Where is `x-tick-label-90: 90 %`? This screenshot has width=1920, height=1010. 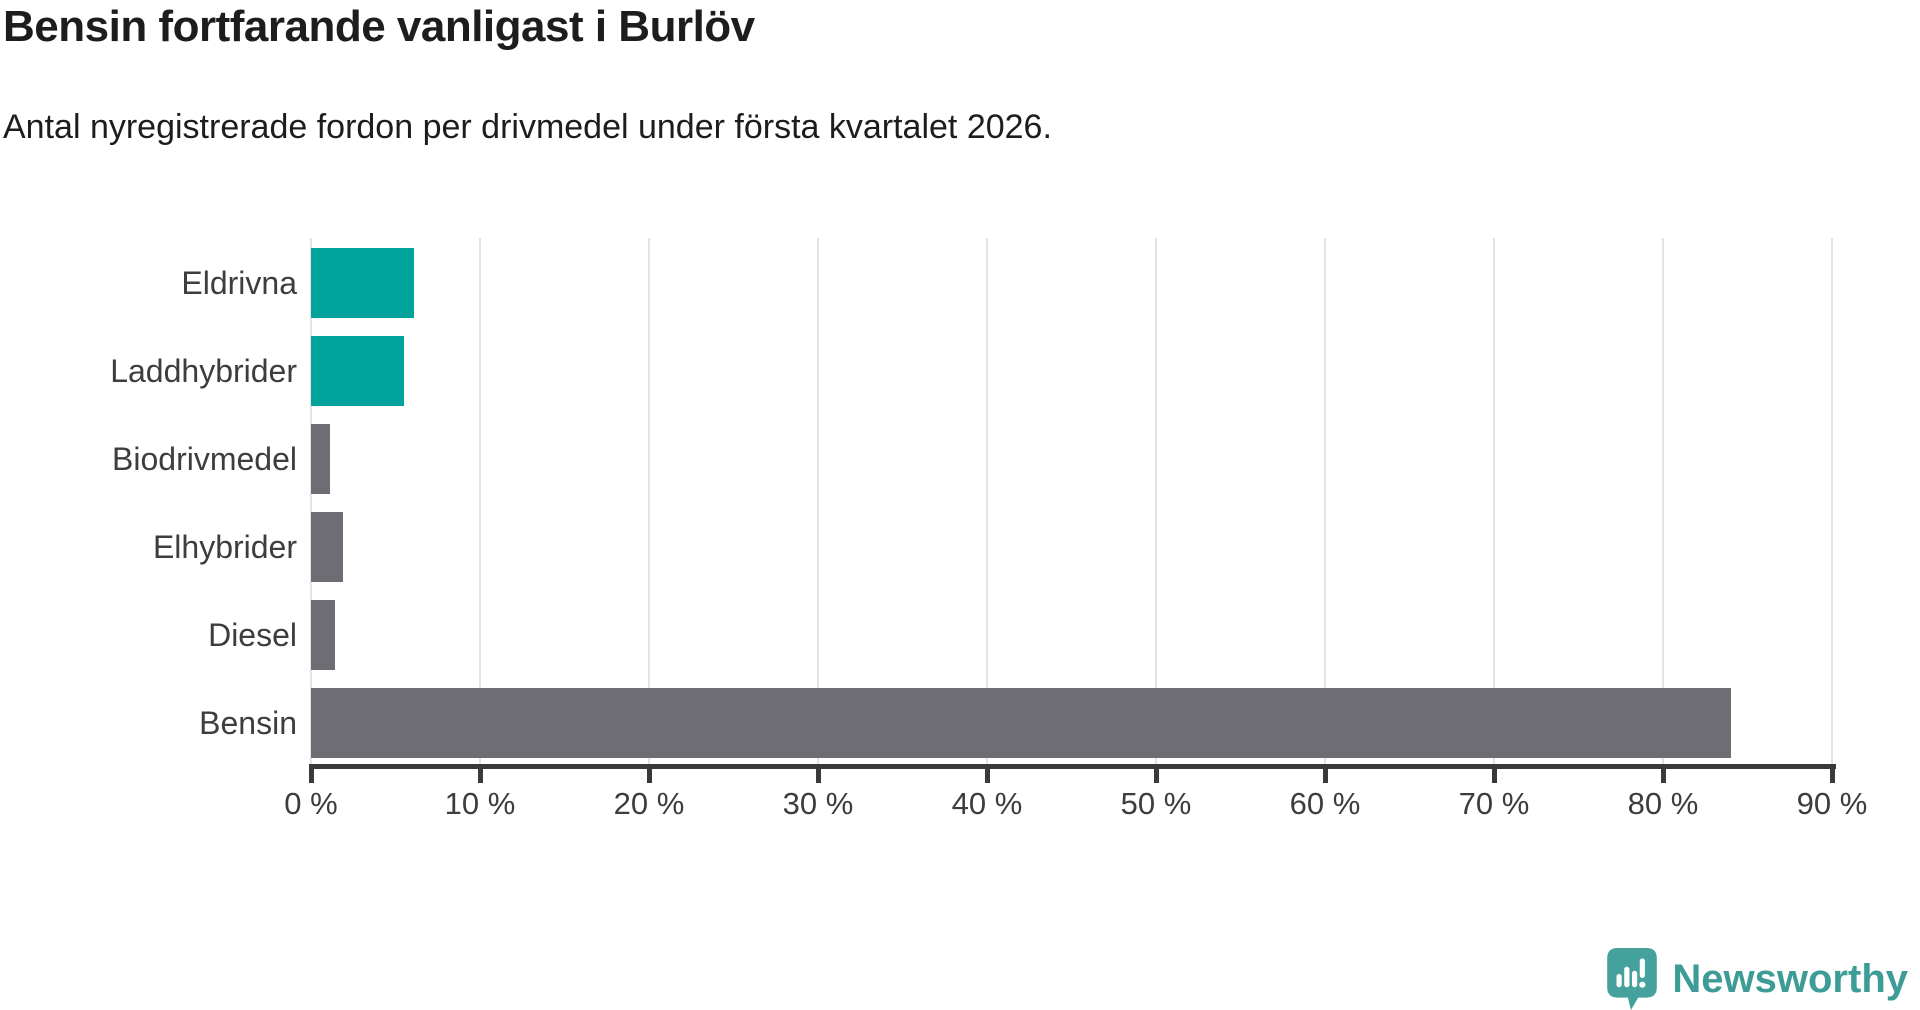
x-tick-label-90: 90 % is located at coordinates (1832, 803).